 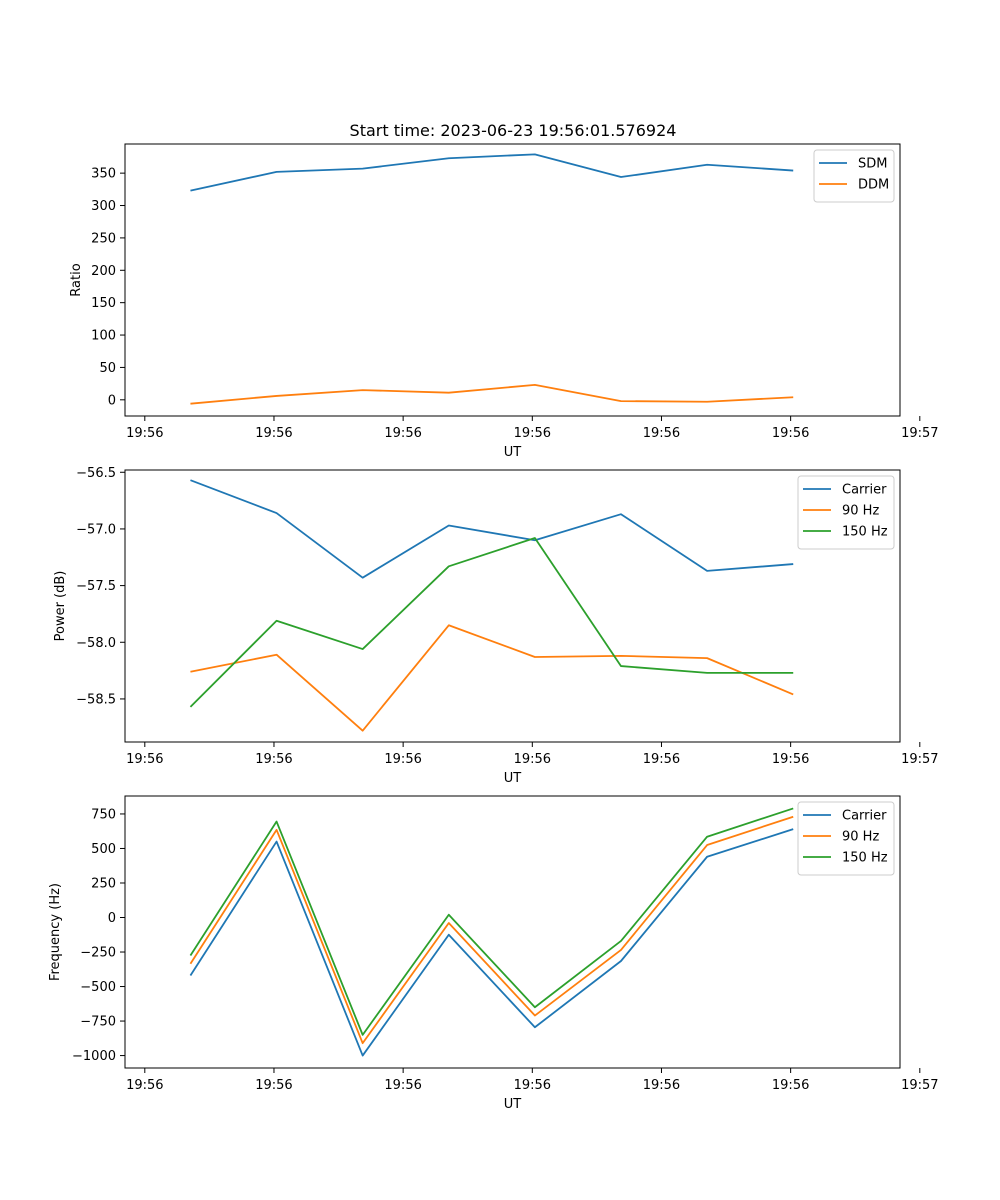 What do you see at coordinates (492, 172) in the screenshot?
I see `series-line-sdm` at bounding box center [492, 172].